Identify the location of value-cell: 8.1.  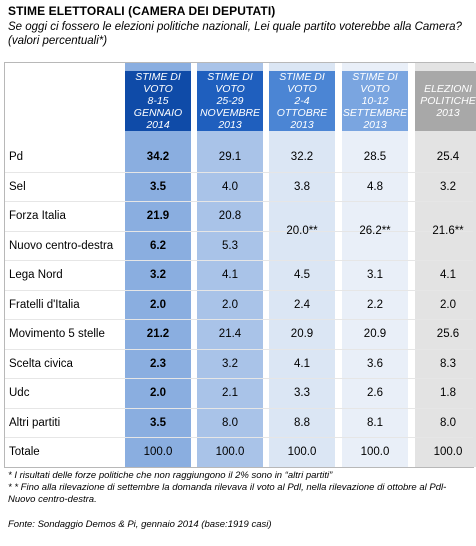
(375, 422).